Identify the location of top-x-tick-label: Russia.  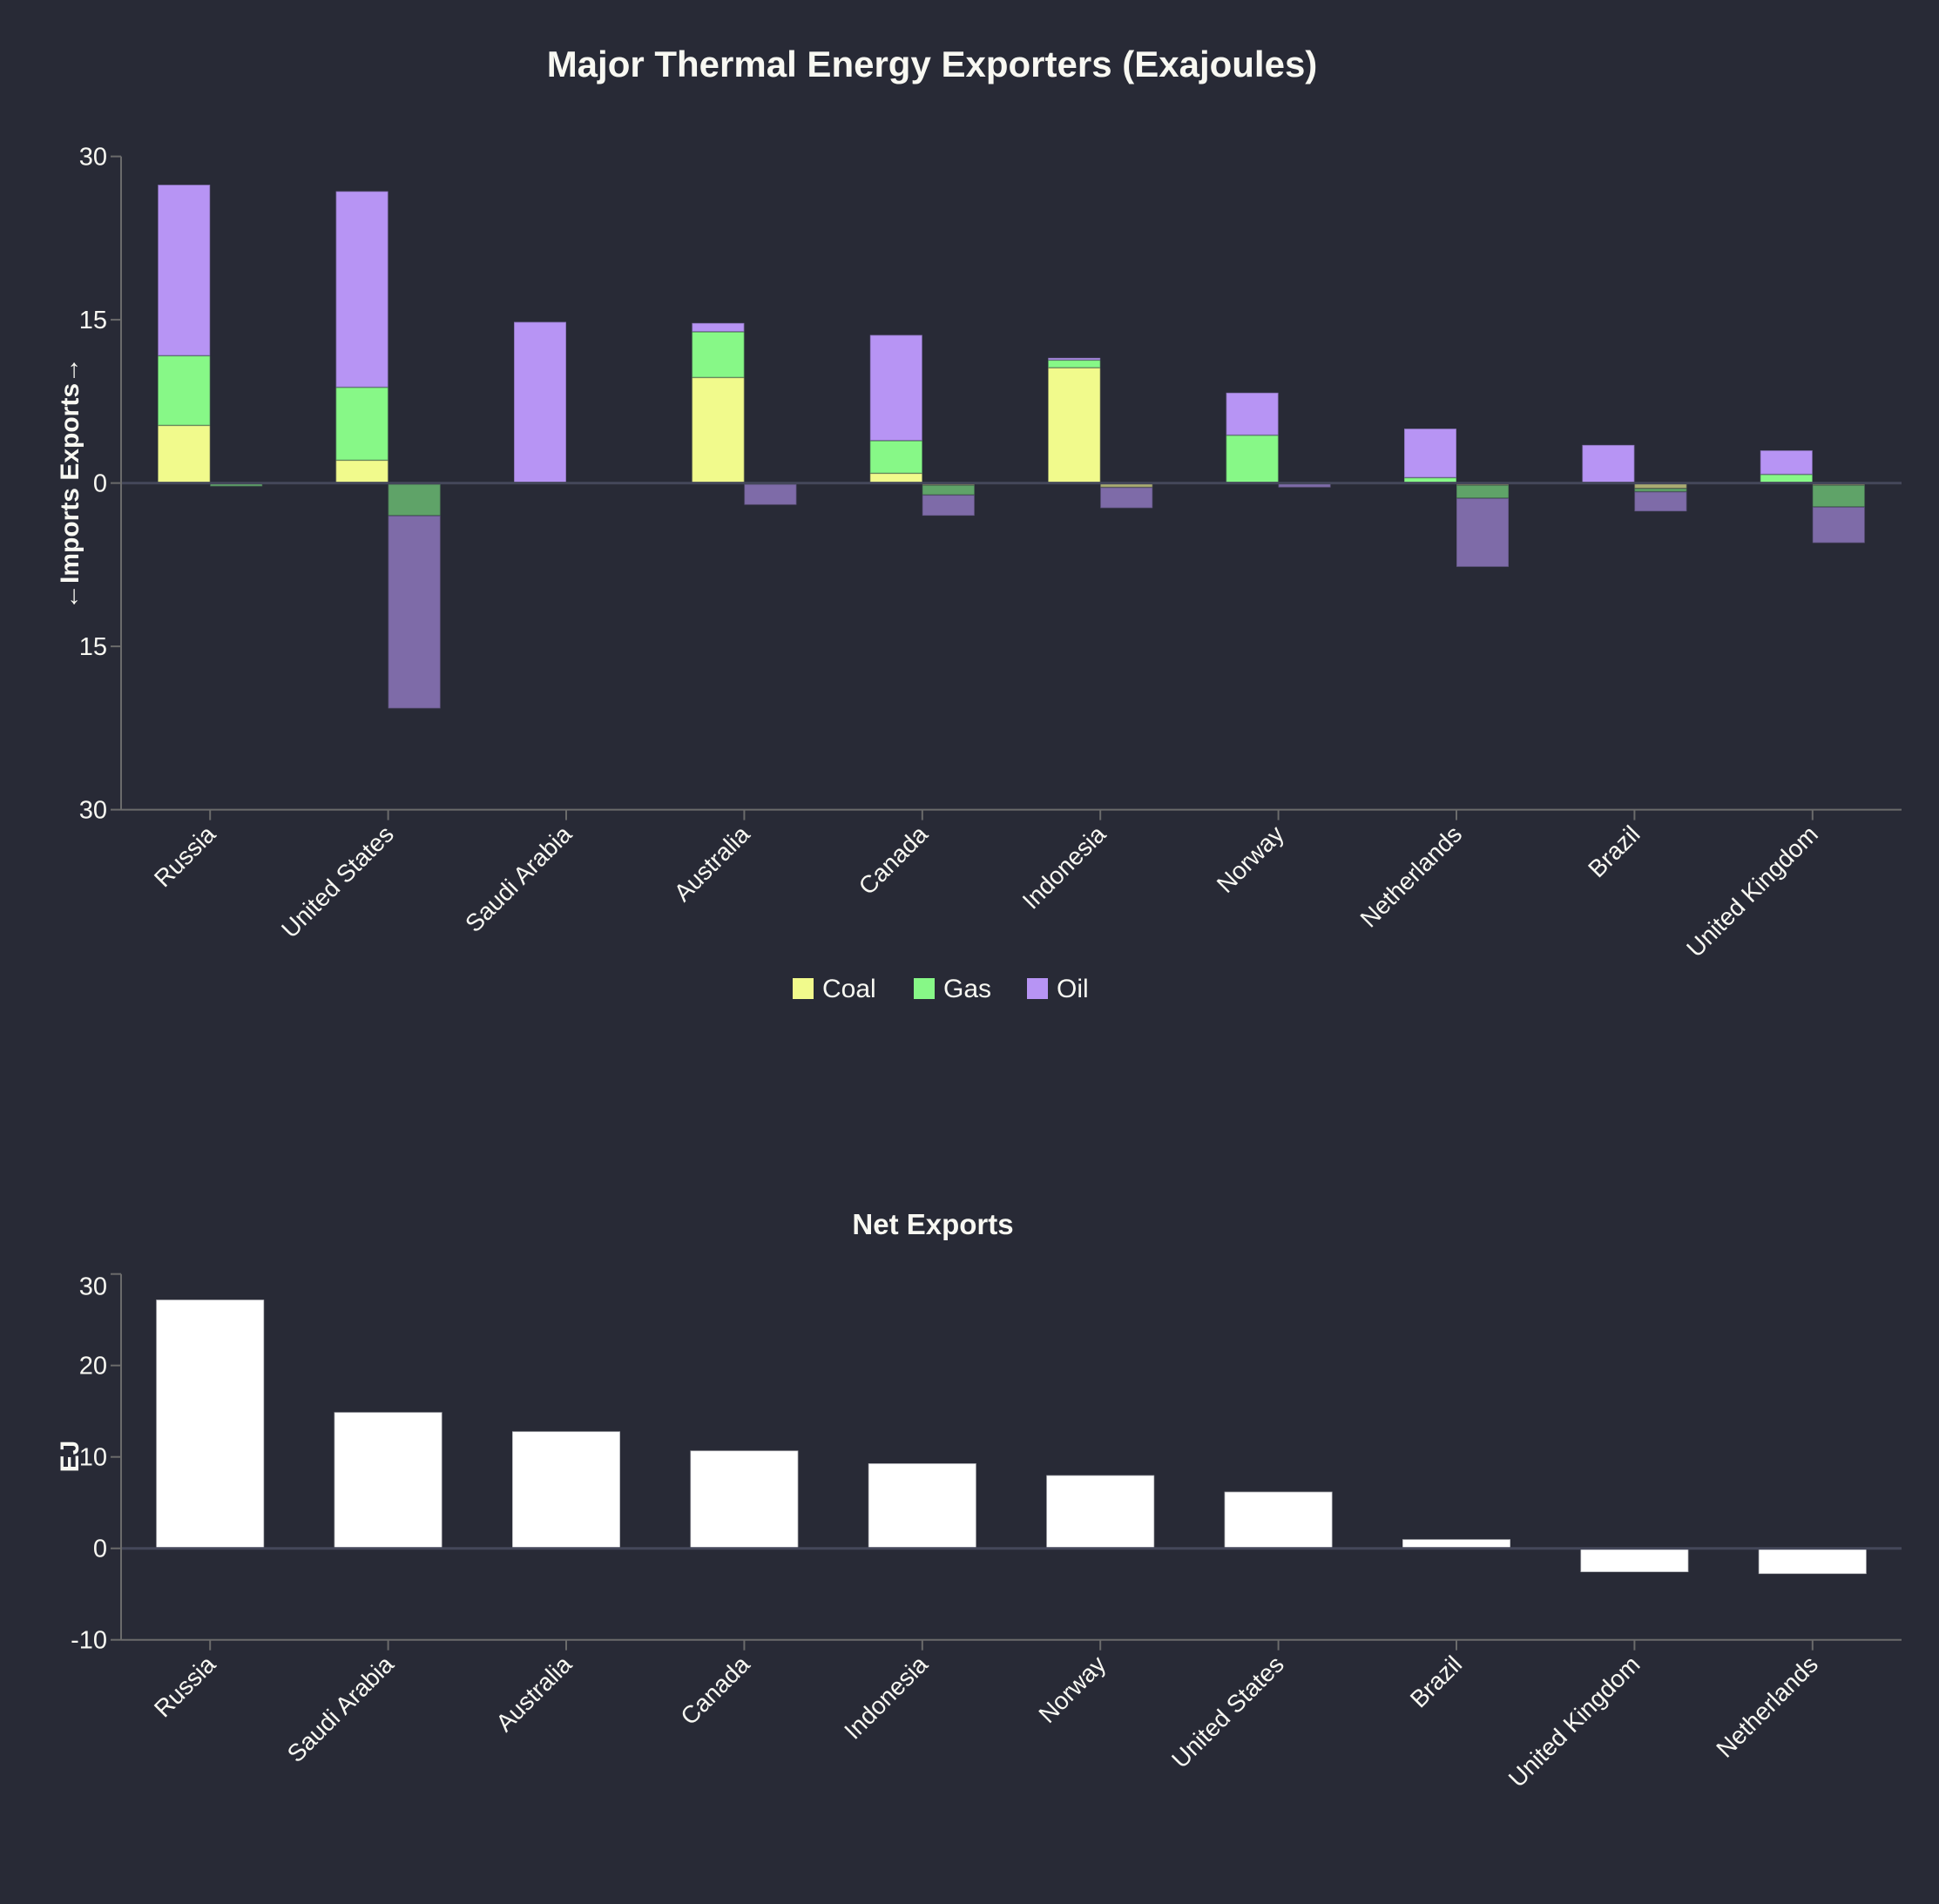
(185, 856).